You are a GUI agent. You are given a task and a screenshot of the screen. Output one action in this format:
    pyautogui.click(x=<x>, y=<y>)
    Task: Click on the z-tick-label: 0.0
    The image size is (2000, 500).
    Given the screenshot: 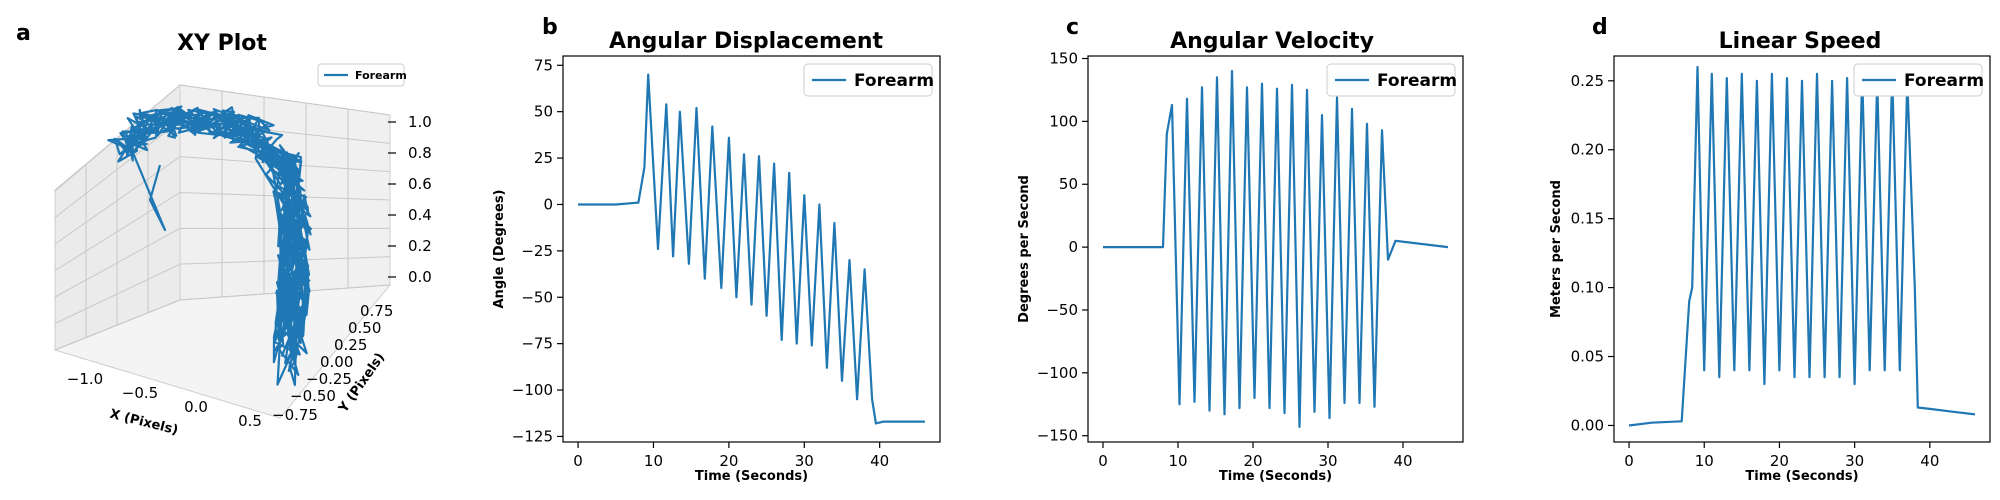 What is the action you would take?
    pyautogui.click(x=420, y=277)
    